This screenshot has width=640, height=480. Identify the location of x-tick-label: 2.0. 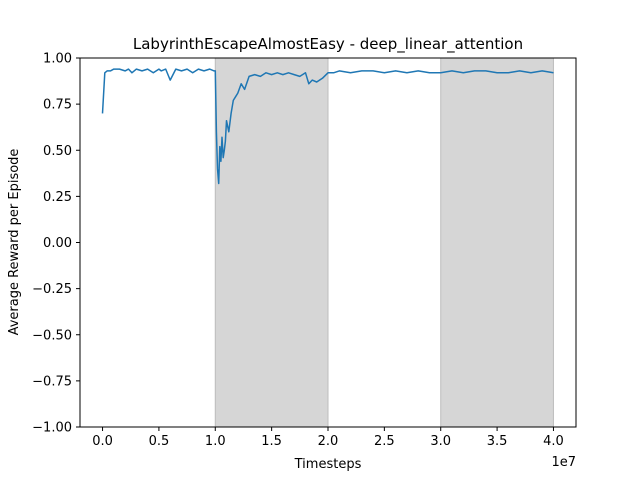
(328, 441).